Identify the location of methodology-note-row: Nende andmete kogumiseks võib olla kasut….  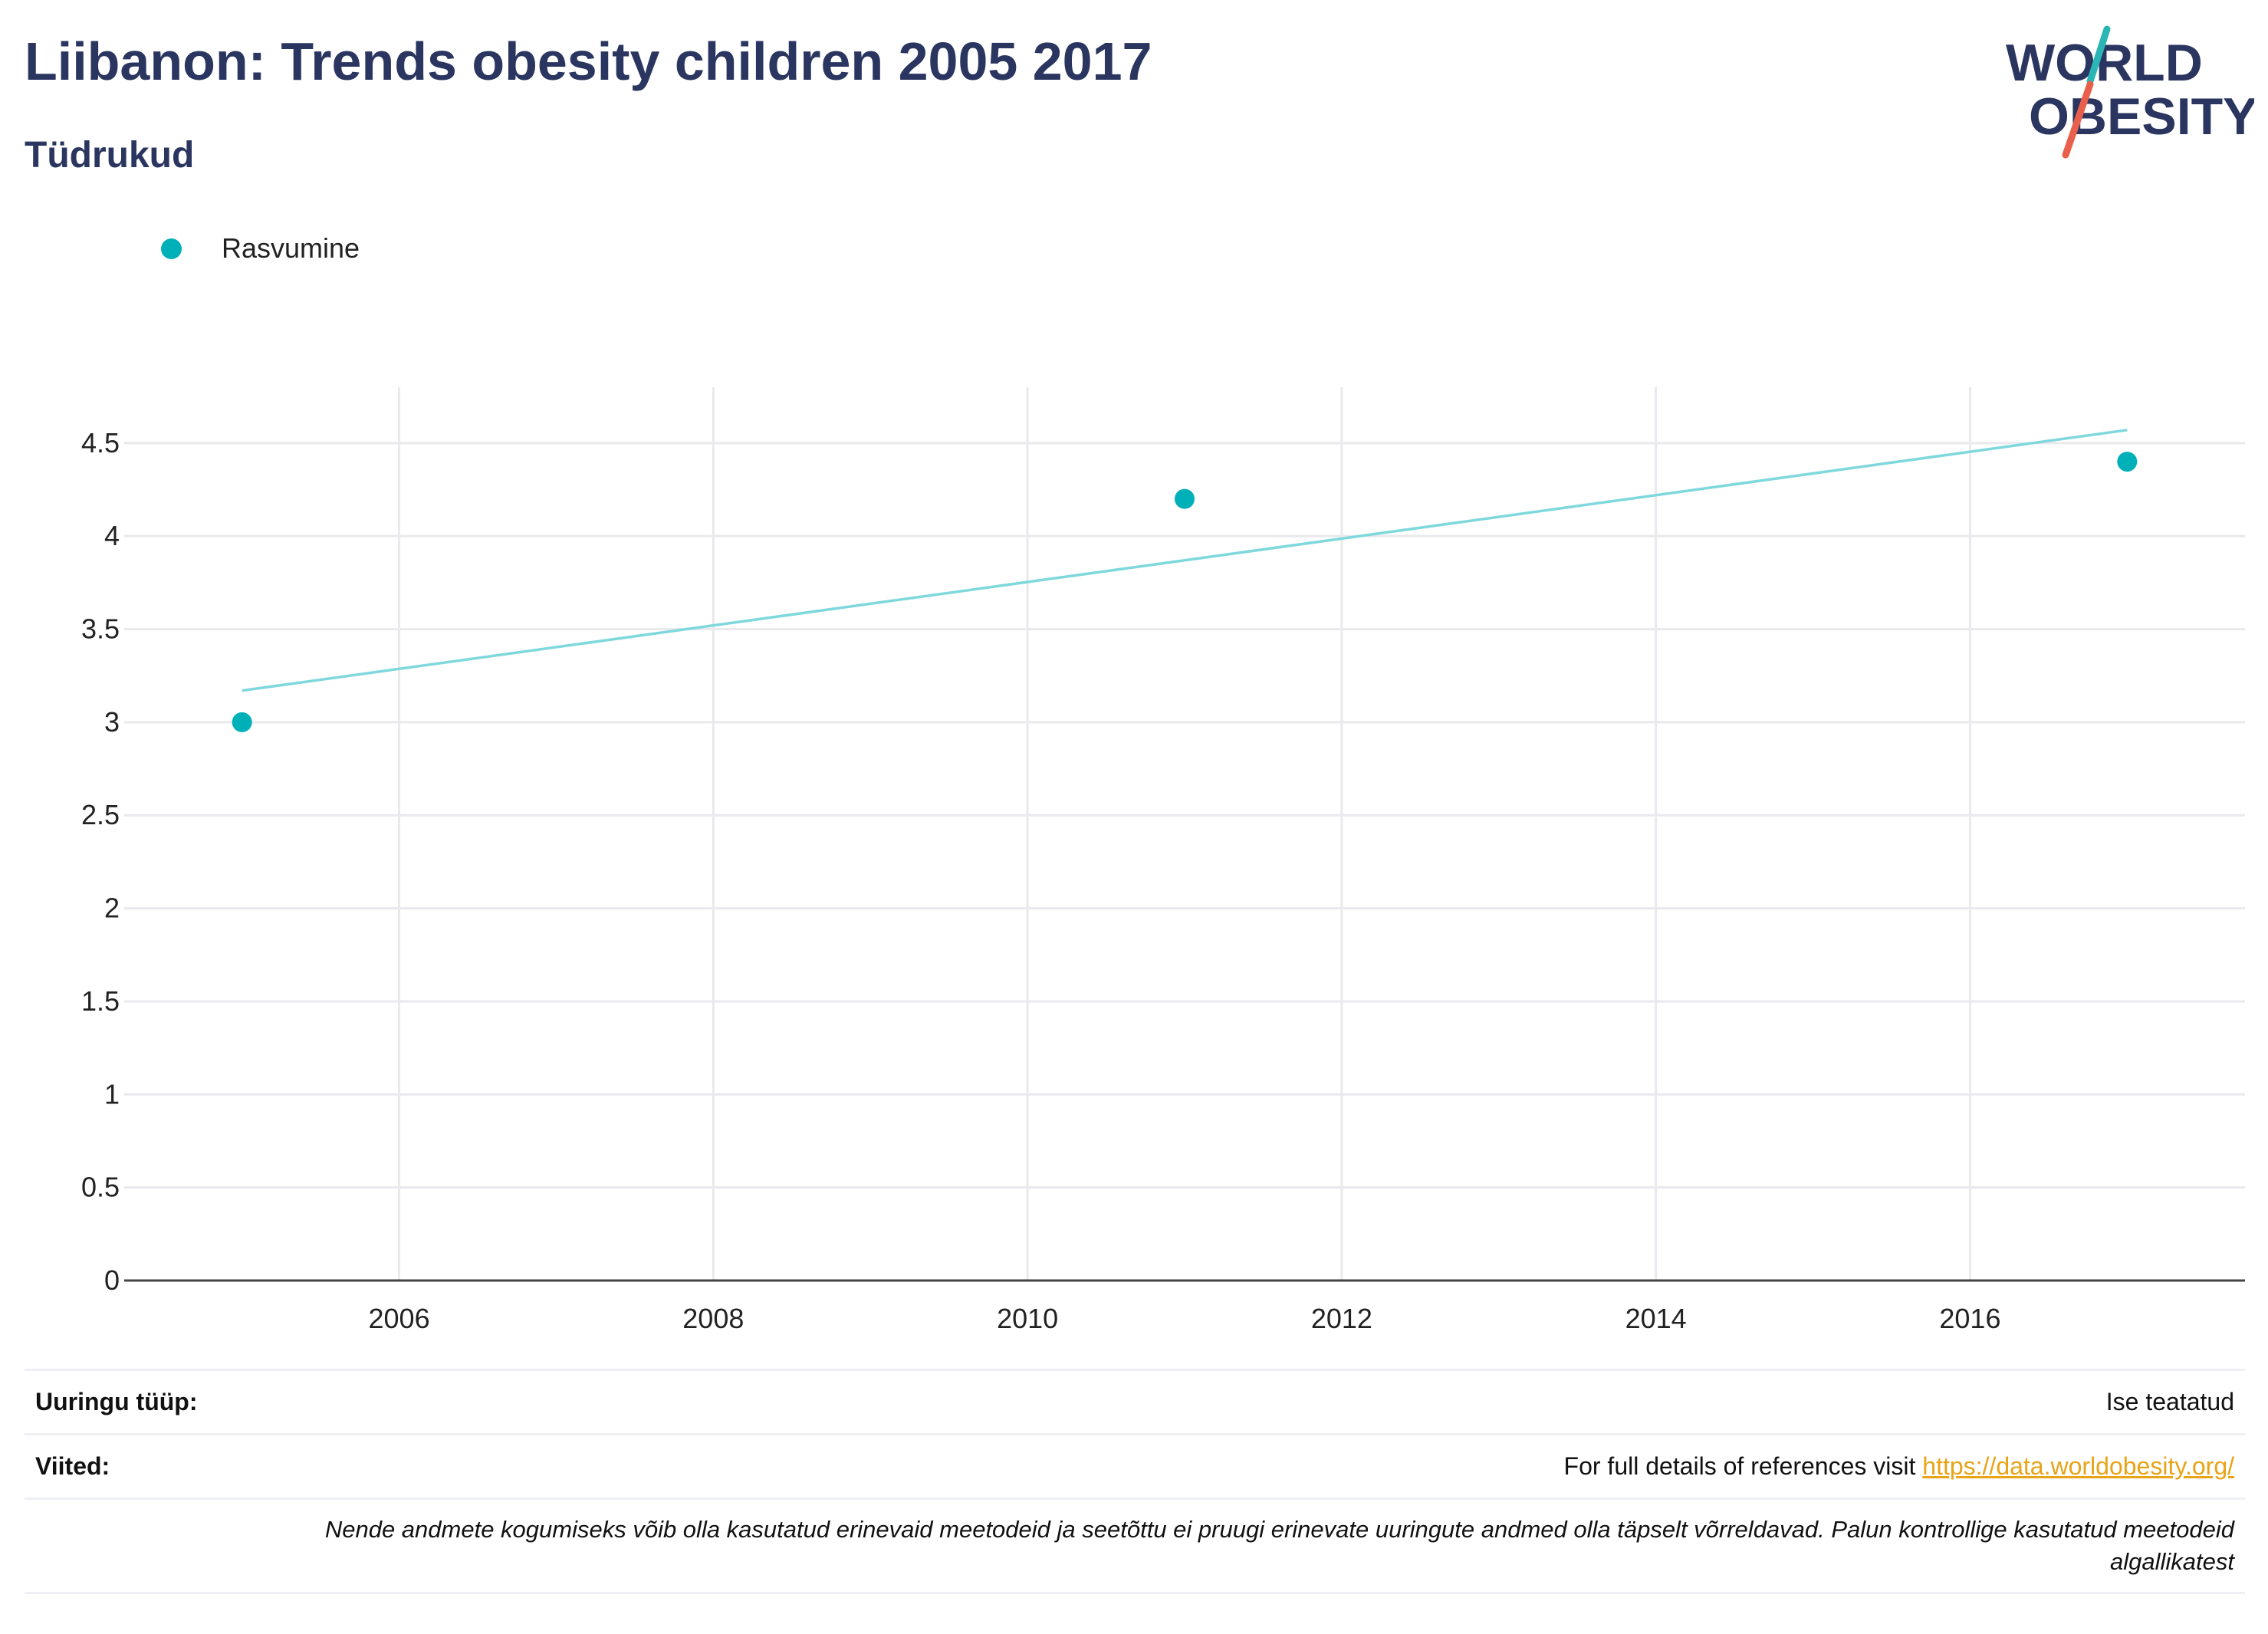
(1135, 1546).